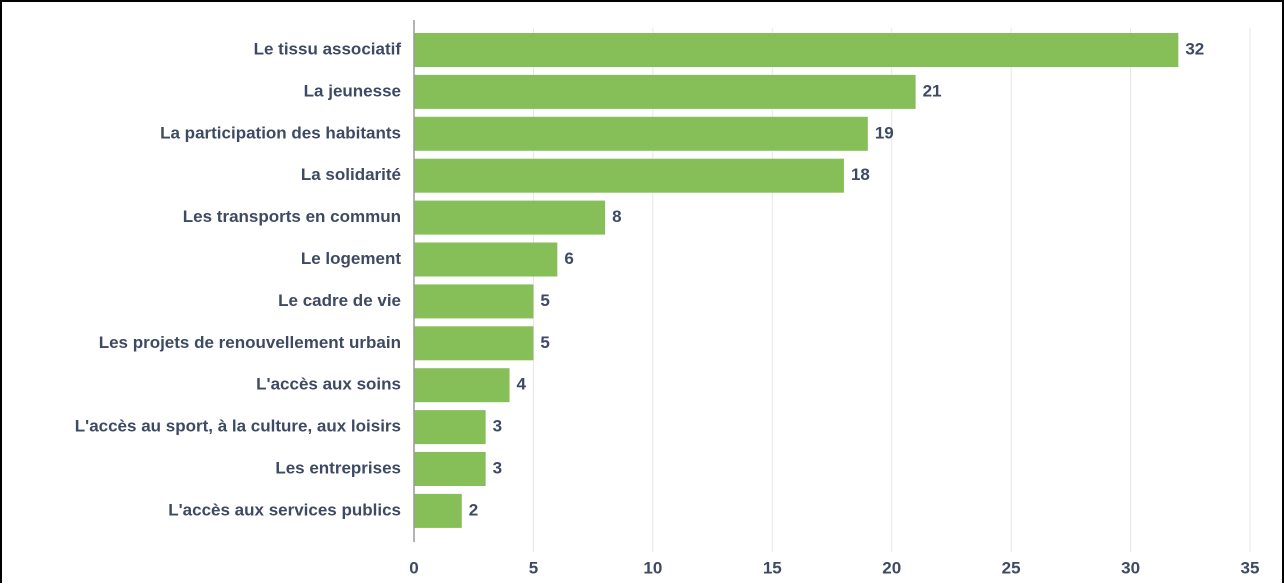 This screenshot has height=585, width=1284. What do you see at coordinates (1130, 567) in the screenshot?
I see `x-tick-label: 30` at bounding box center [1130, 567].